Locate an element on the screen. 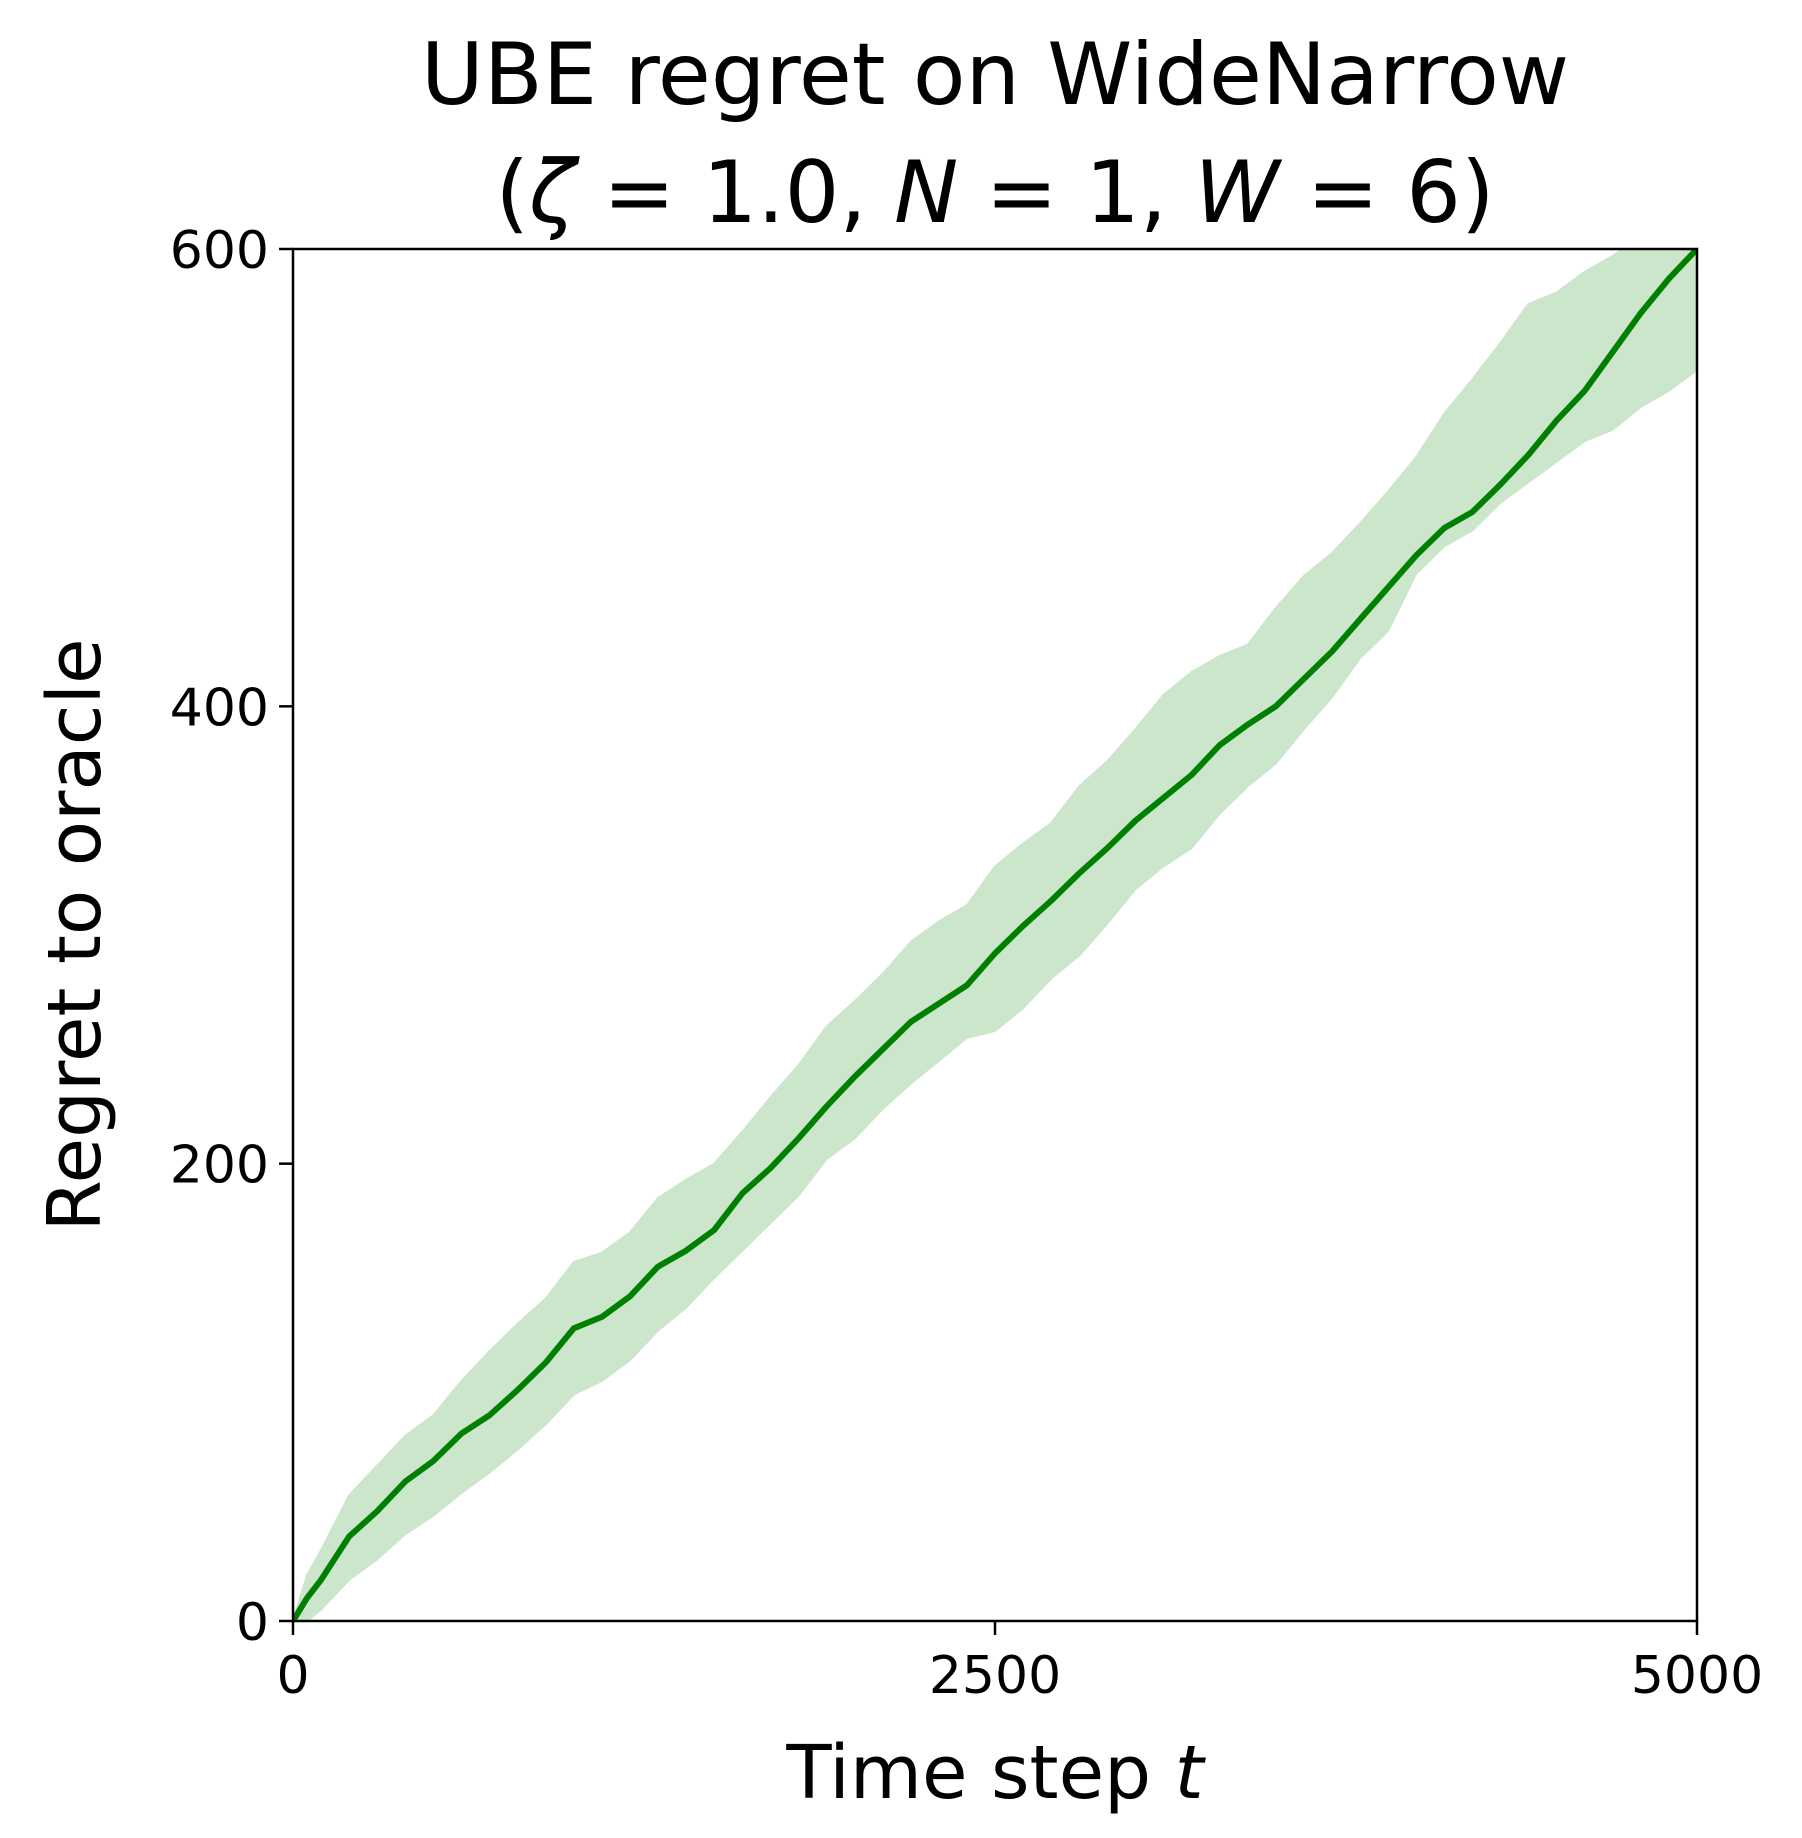 The image size is (1802, 1838). x-axis-ticks: 0 2500 5000 is located at coordinates (1019, 1663).